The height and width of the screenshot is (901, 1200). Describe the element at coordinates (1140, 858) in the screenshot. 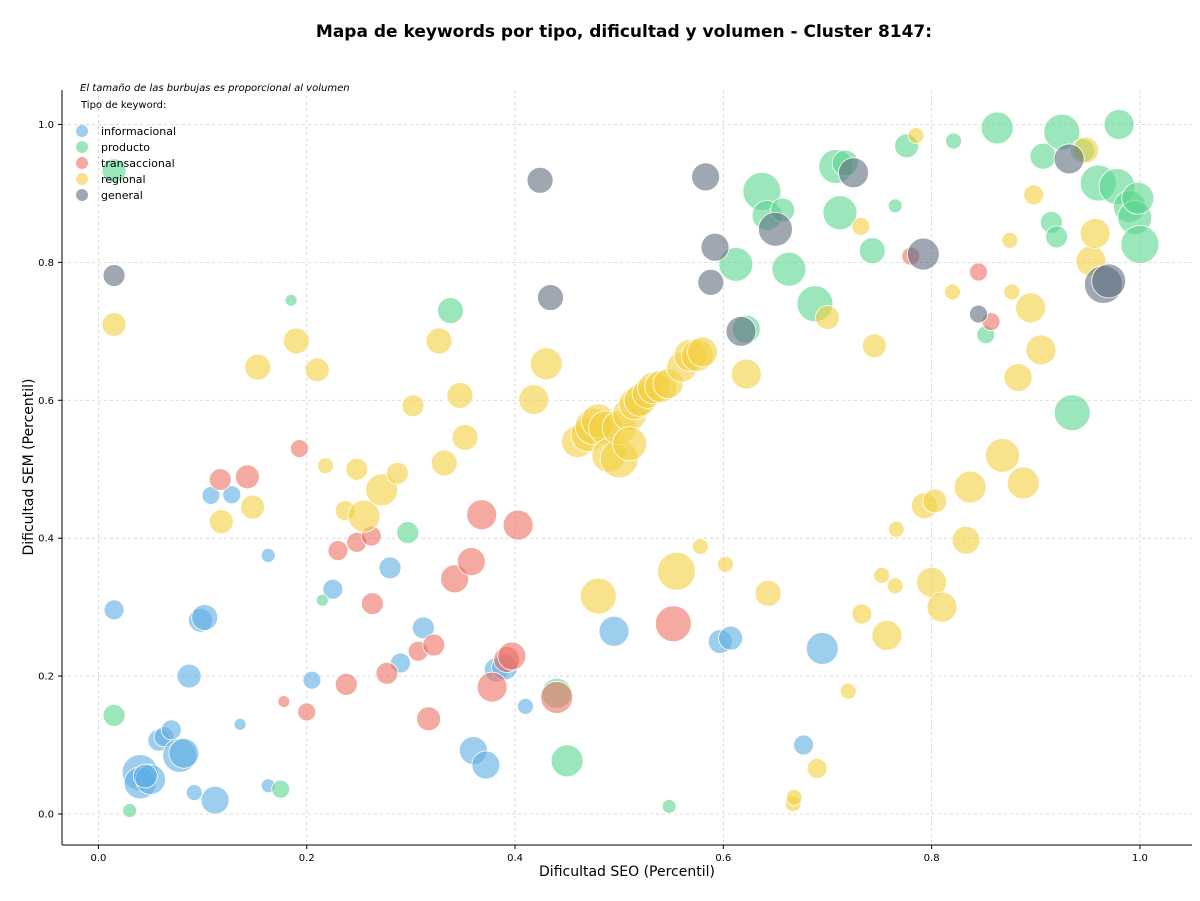

I see `x-tick-label: 1.0` at that location.